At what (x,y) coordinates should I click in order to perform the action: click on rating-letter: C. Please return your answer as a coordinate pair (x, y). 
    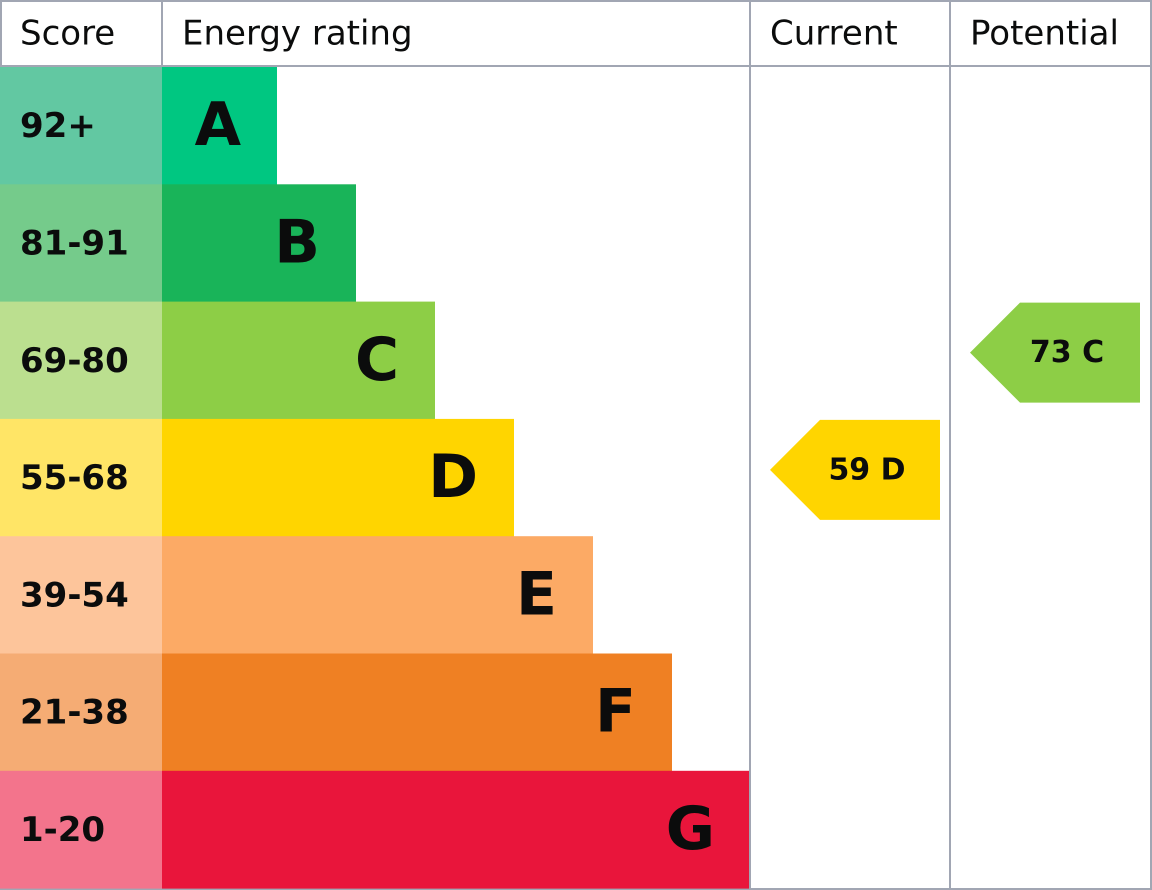
    Looking at the image, I should click on (377, 360).